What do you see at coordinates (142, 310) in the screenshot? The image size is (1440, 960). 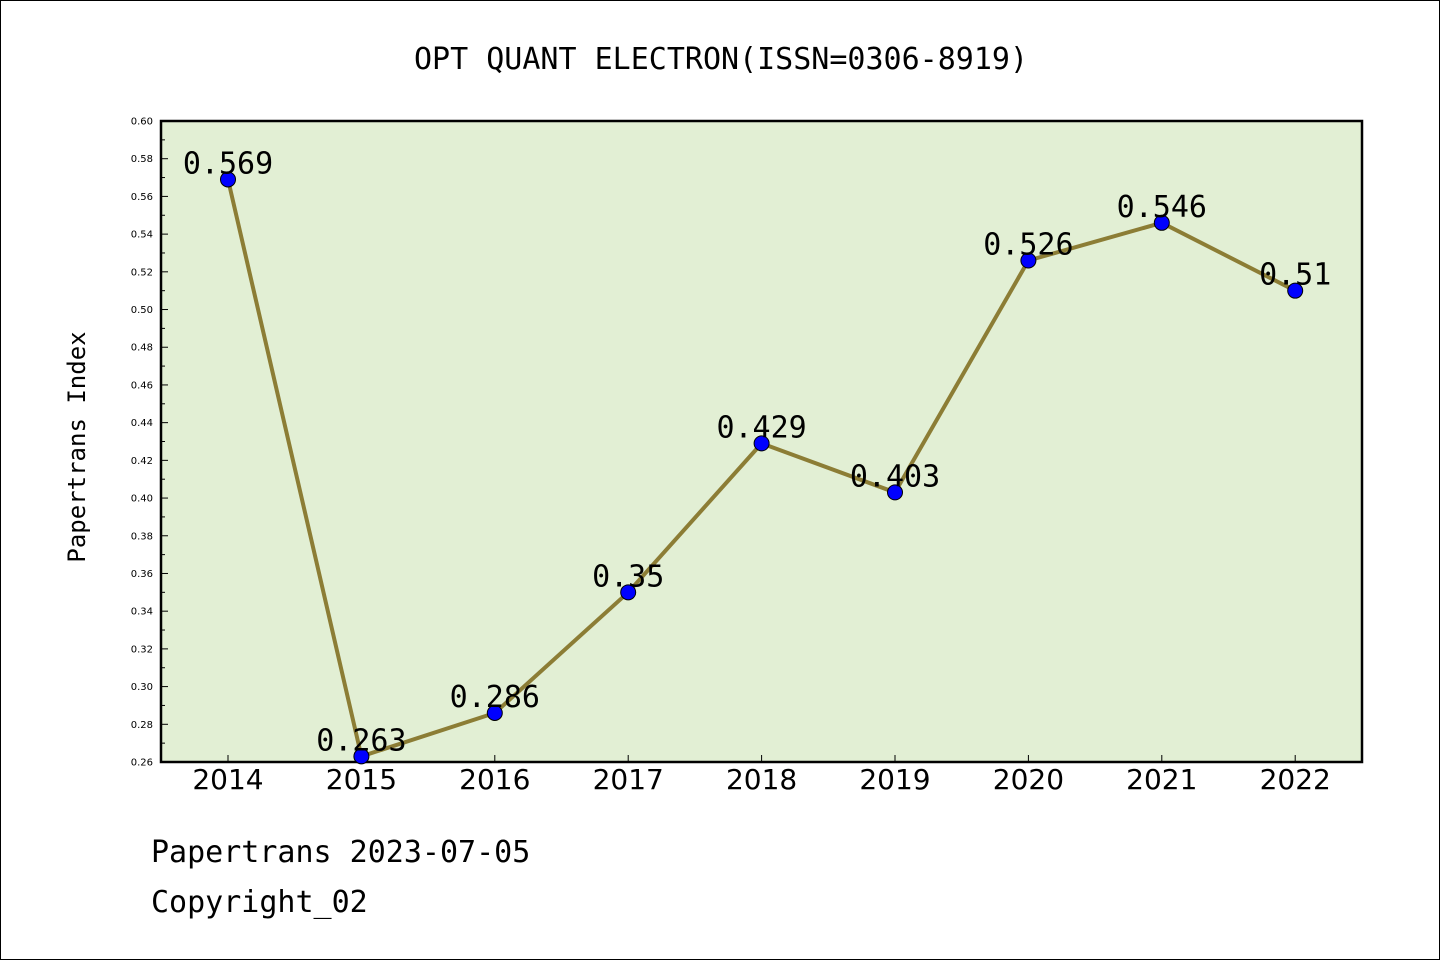 I see `y-tick-label: 0.50` at bounding box center [142, 310].